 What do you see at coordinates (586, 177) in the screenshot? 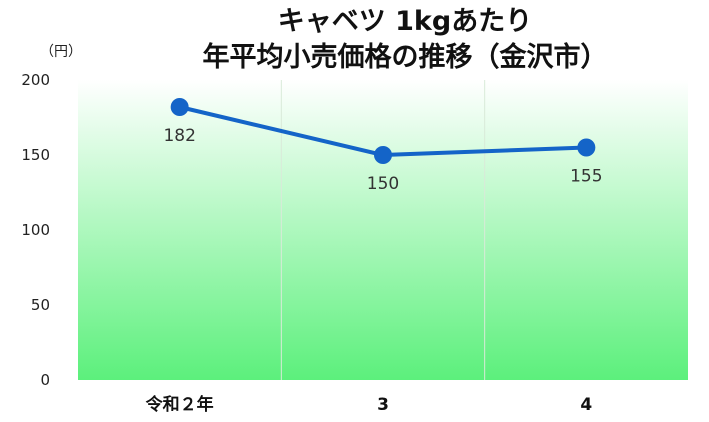
I see `data-label: 155` at bounding box center [586, 177].